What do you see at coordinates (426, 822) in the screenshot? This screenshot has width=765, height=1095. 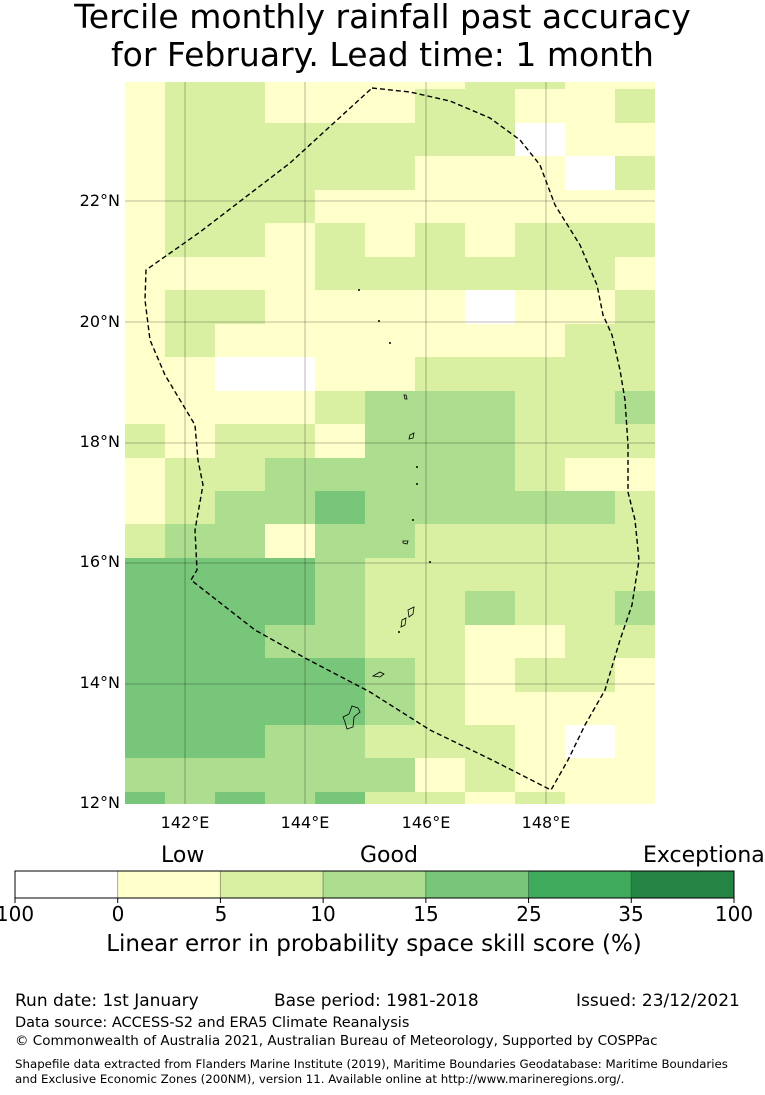 I see `lon-label: 146°E` at bounding box center [426, 822].